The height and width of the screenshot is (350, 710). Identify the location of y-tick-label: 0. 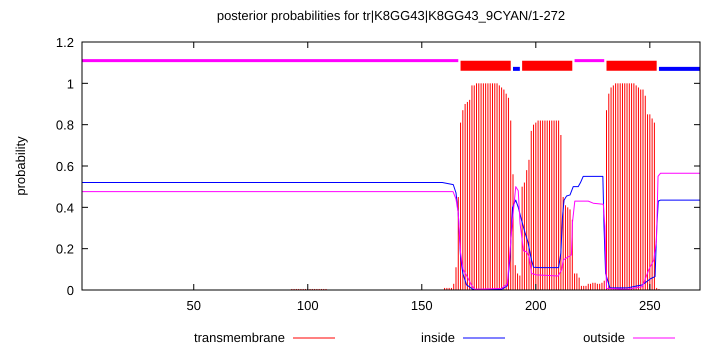
(70, 290).